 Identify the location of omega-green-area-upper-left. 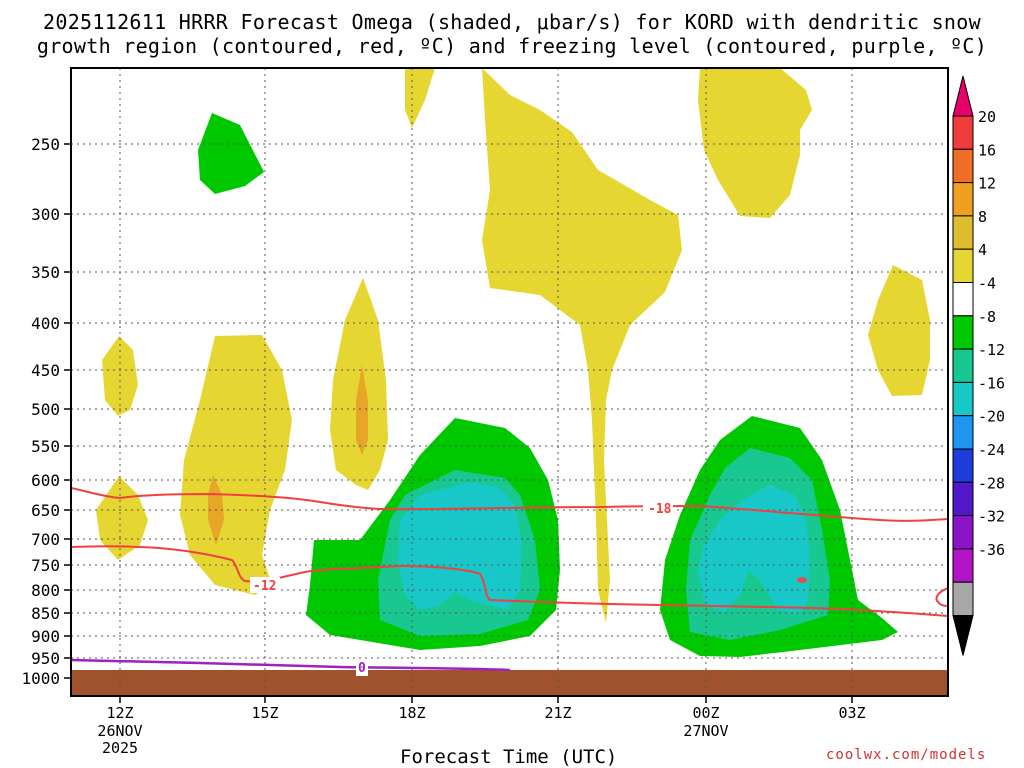
(231, 153).